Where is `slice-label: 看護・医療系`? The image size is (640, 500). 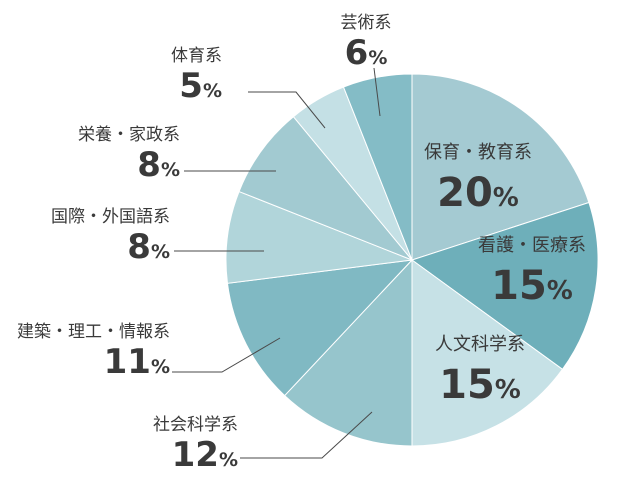
slice-label: 看護・医療系 is located at coordinates (532, 245).